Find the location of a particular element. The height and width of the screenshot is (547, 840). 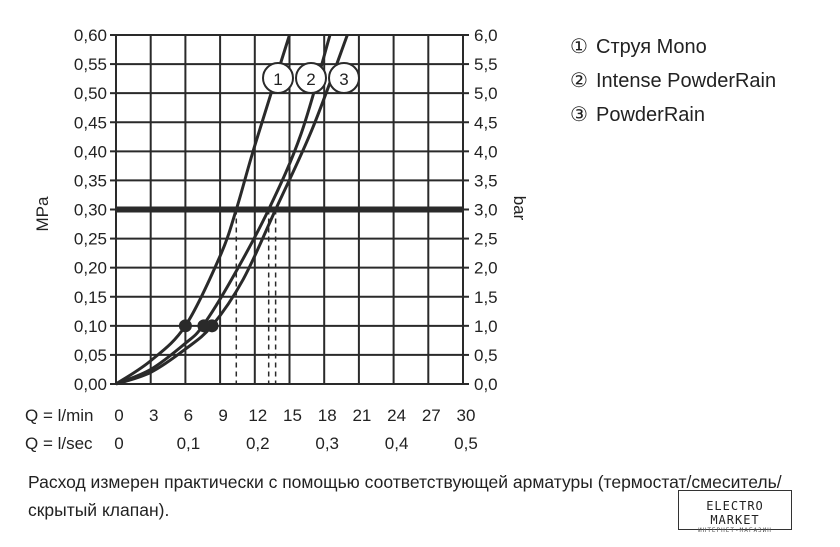

y-tick-label-left: 0,55 is located at coordinates (90, 64).